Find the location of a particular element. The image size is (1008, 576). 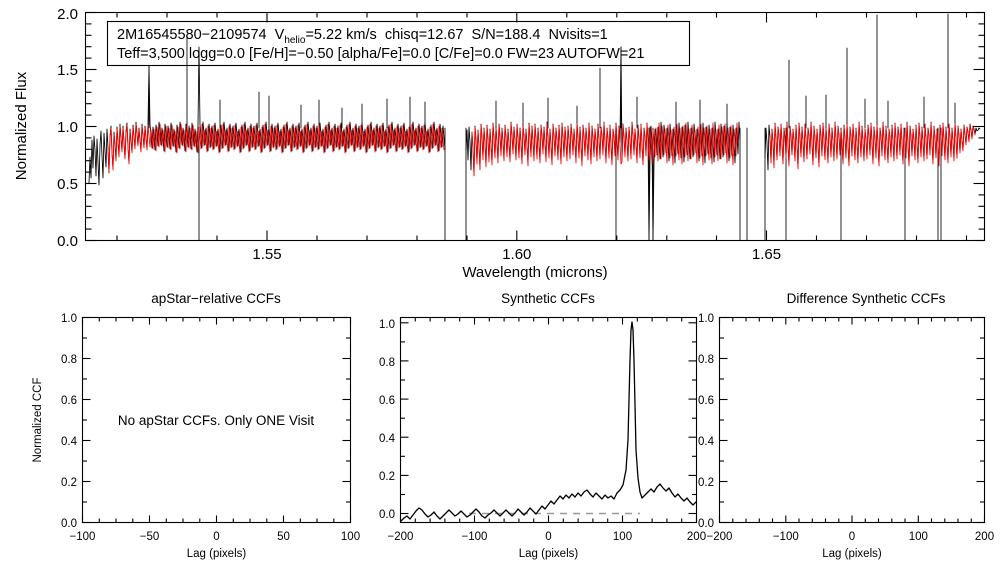

info-star-id: 2M16545580−2109574 is located at coordinates (192, 35).